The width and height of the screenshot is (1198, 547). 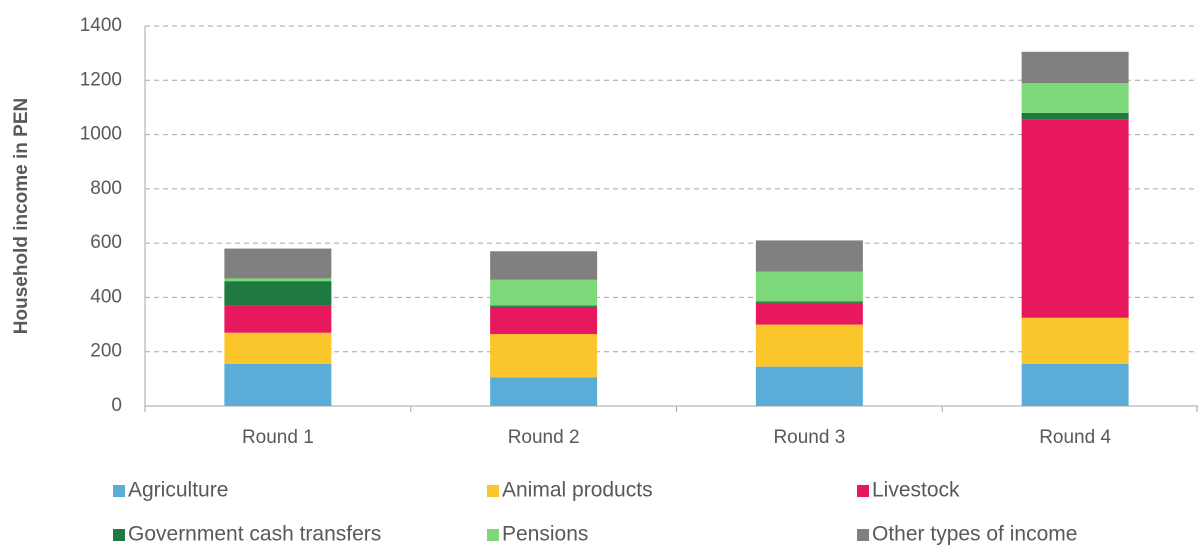 What do you see at coordinates (809, 437) in the screenshot?
I see `x-tick-label: Round 3` at bounding box center [809, 437].